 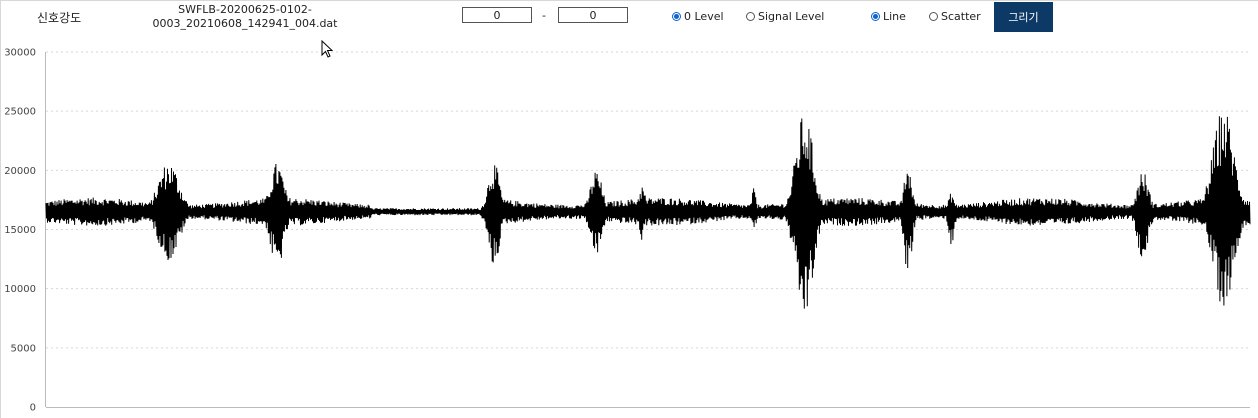 I want to click on y-tick-label: 5000, so click(x=23, y=348).